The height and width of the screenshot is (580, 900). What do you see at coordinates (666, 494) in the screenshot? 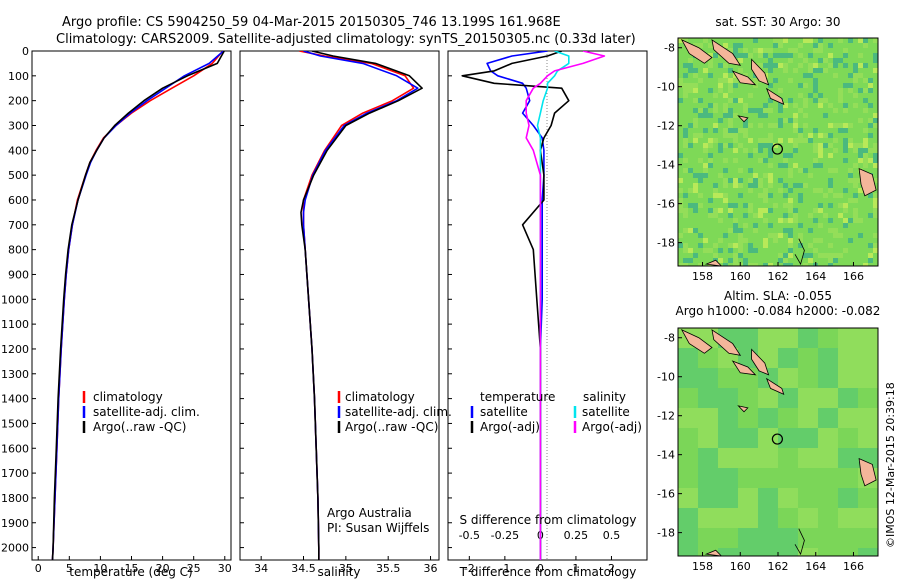
I see `map-y-tick-label: -16` at bounding box center [666, 494].